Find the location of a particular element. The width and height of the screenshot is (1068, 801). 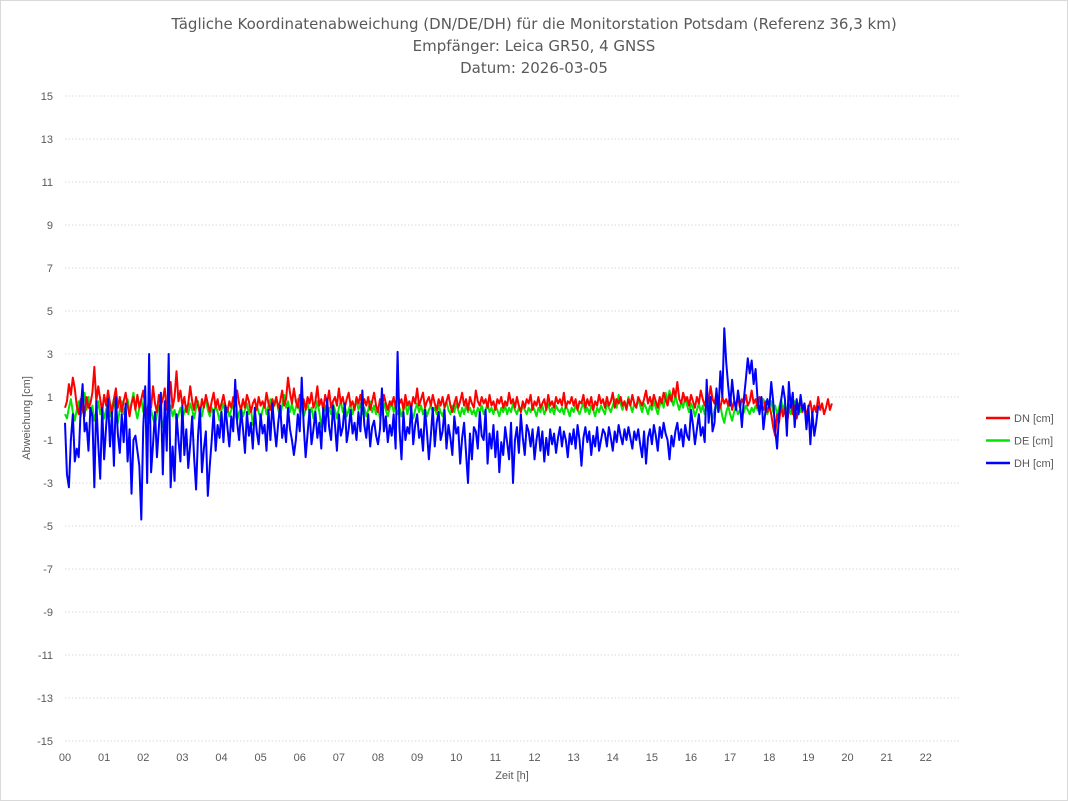

x-axis-title: Zeit [h] is located at coordinates (512, 776).